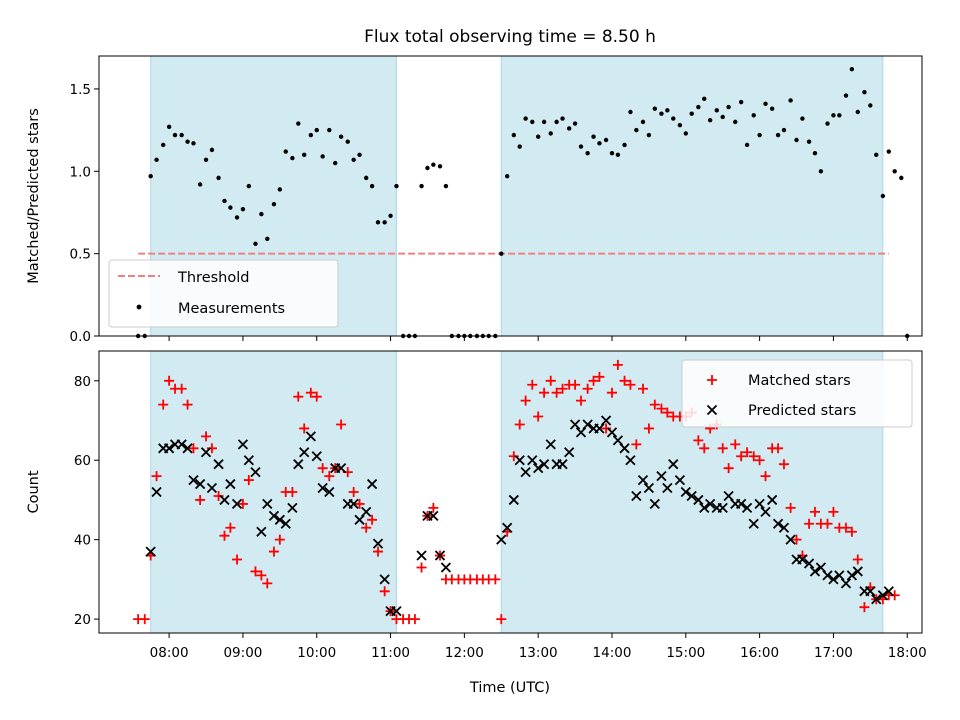  What do you see at coordinates (80, 337) in the screenshot?
I see `y-tick-label: 0.0` at bounding box center [80, 337].